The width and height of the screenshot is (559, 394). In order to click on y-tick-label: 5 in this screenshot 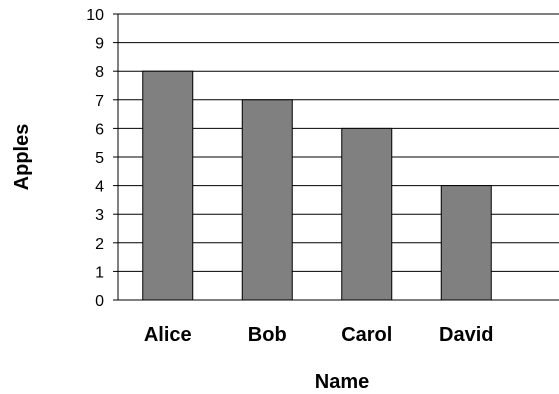, I will do `click(99, 158)`.